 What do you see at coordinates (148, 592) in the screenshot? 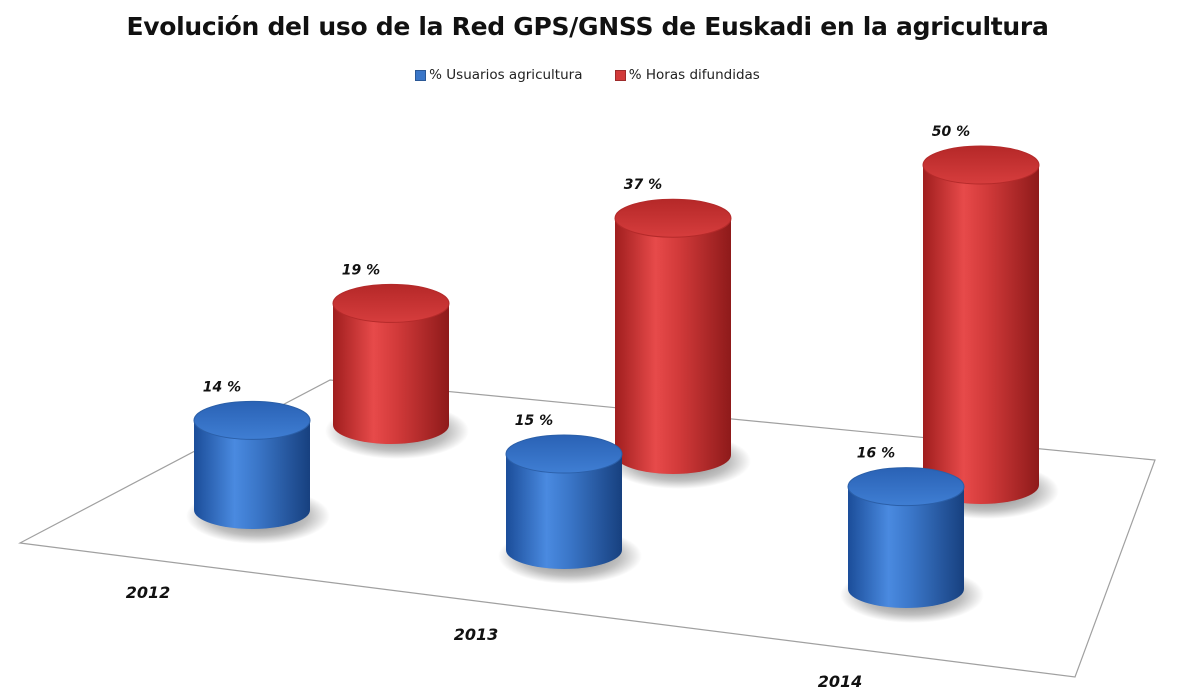
I see `x-tick-label: 2012` at bounding box center [148, 592].